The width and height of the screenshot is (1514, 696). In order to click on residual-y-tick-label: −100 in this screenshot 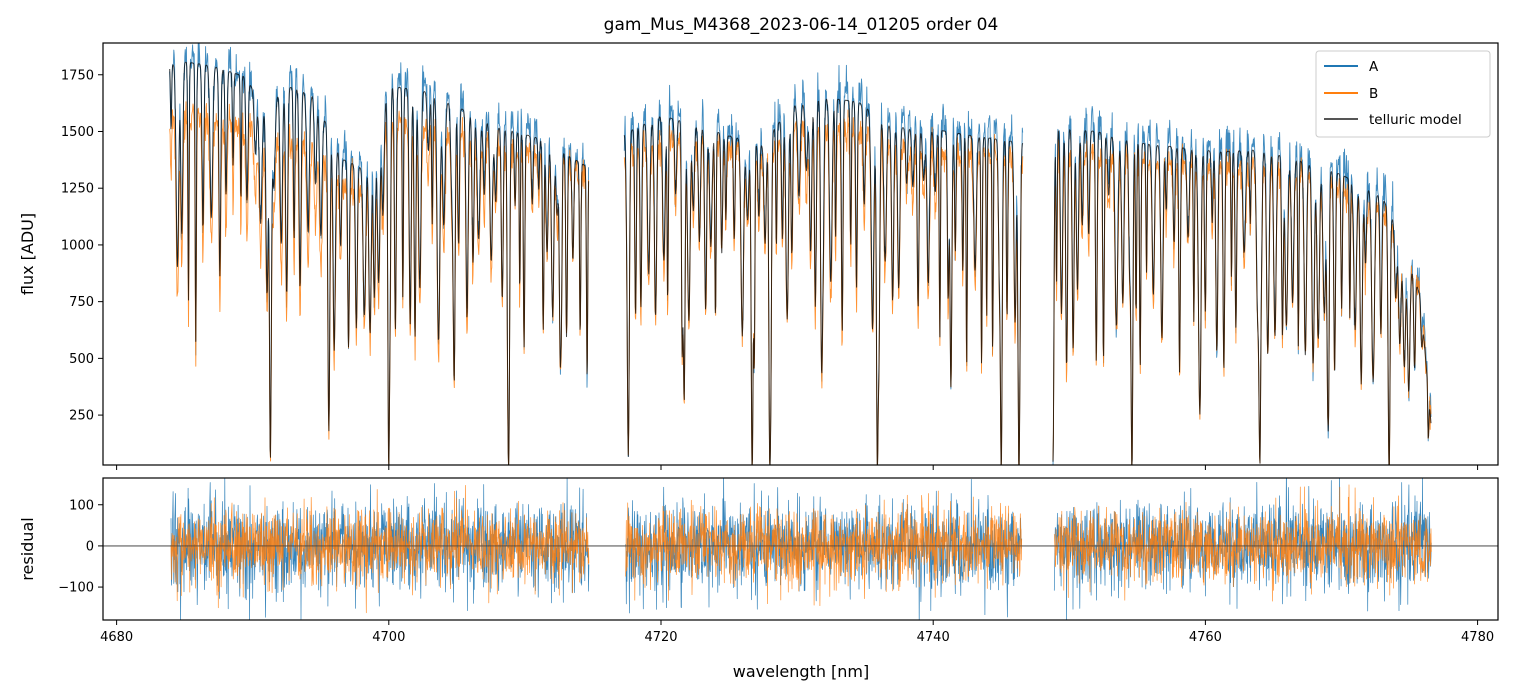, I will do `click(76, 588)`.